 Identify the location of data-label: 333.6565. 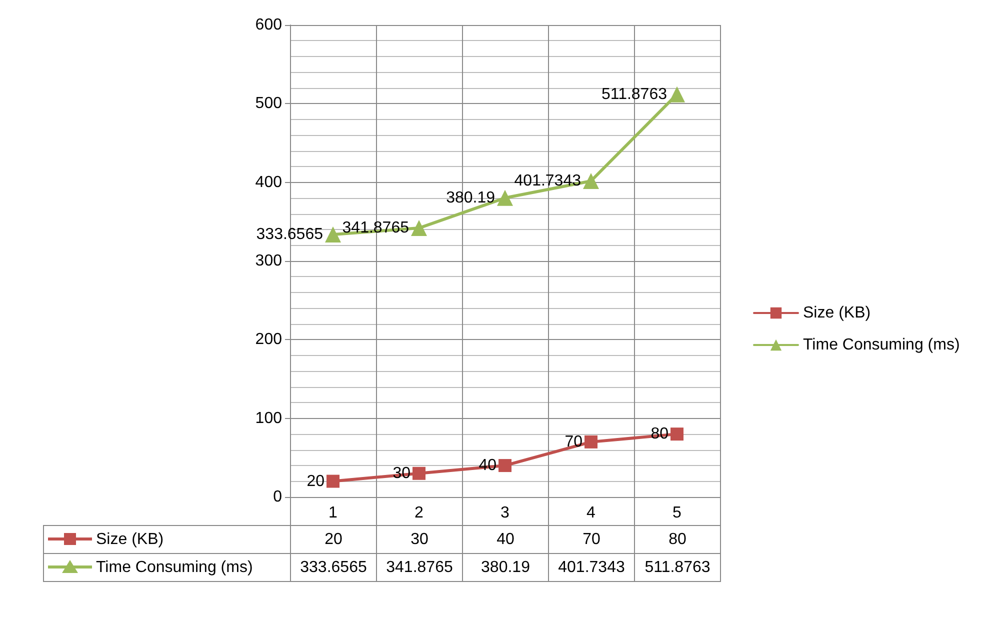
(333, 568).